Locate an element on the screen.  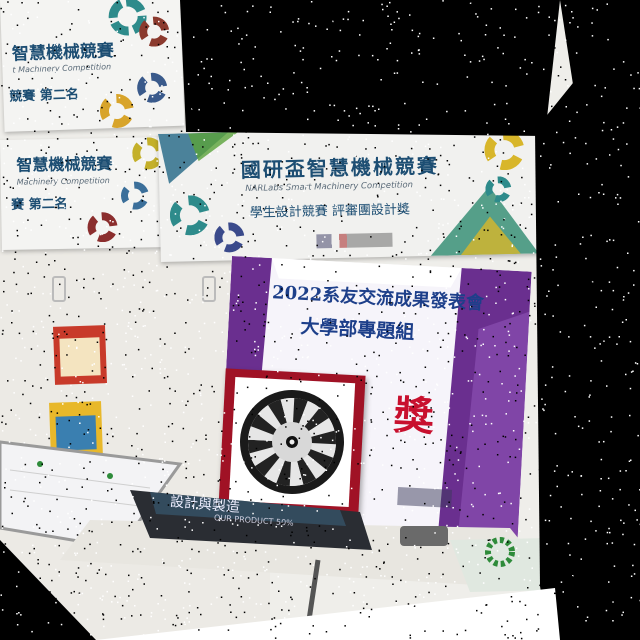
dartboard-icon is located at coordinates (292, 442).